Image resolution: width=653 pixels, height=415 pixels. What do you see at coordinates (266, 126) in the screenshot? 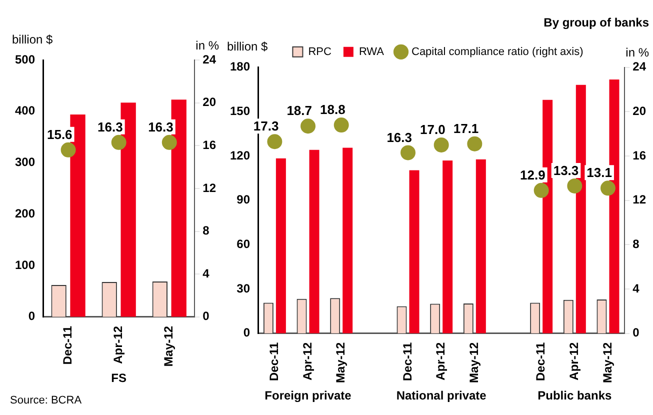
I see `data-label: 17.3` at bounding box center [266, 126].